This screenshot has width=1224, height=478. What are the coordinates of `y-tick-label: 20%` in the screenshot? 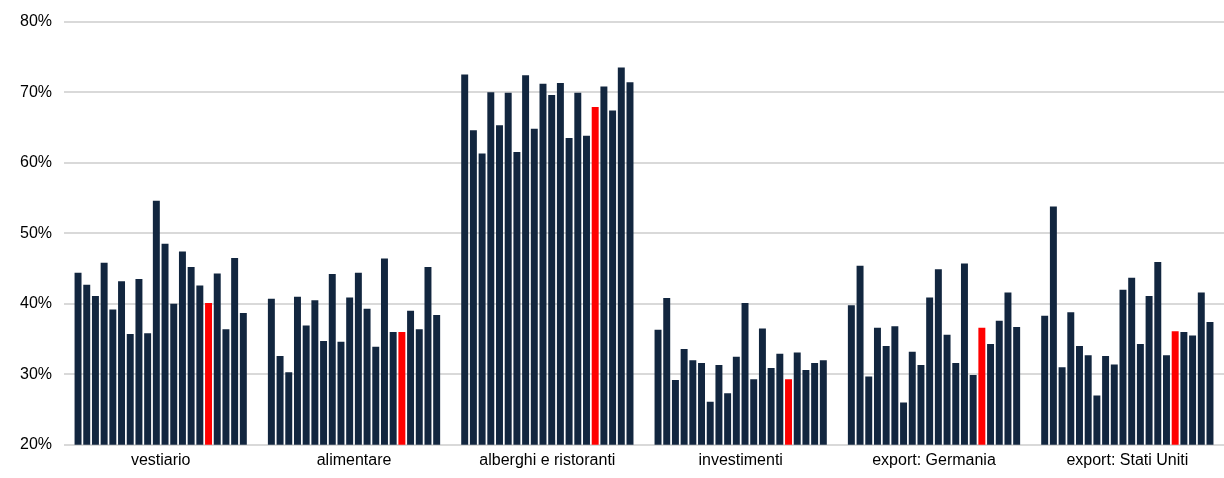 It's located at (36, 444).